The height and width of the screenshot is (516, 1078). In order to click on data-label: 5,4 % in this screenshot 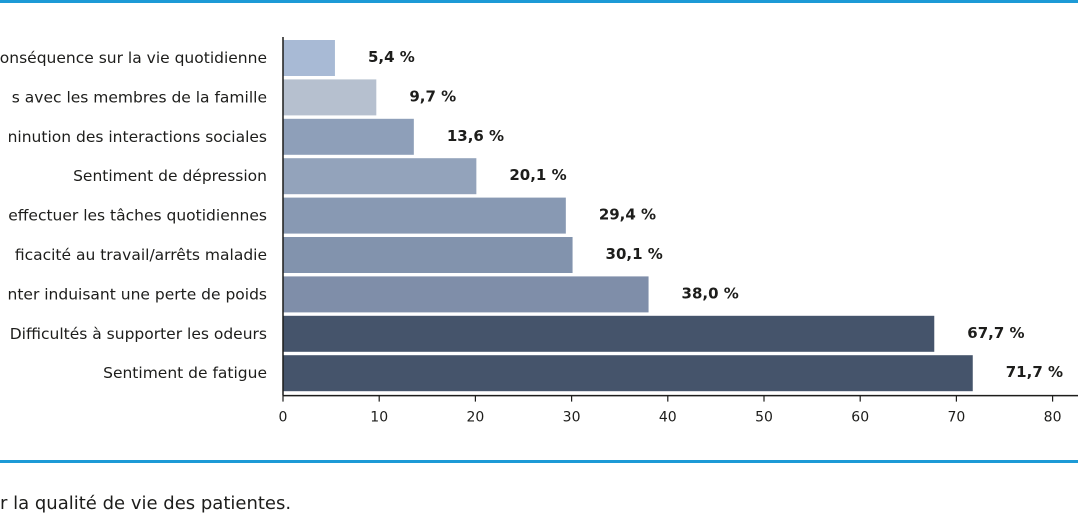, I will do `click(391, 57)`.